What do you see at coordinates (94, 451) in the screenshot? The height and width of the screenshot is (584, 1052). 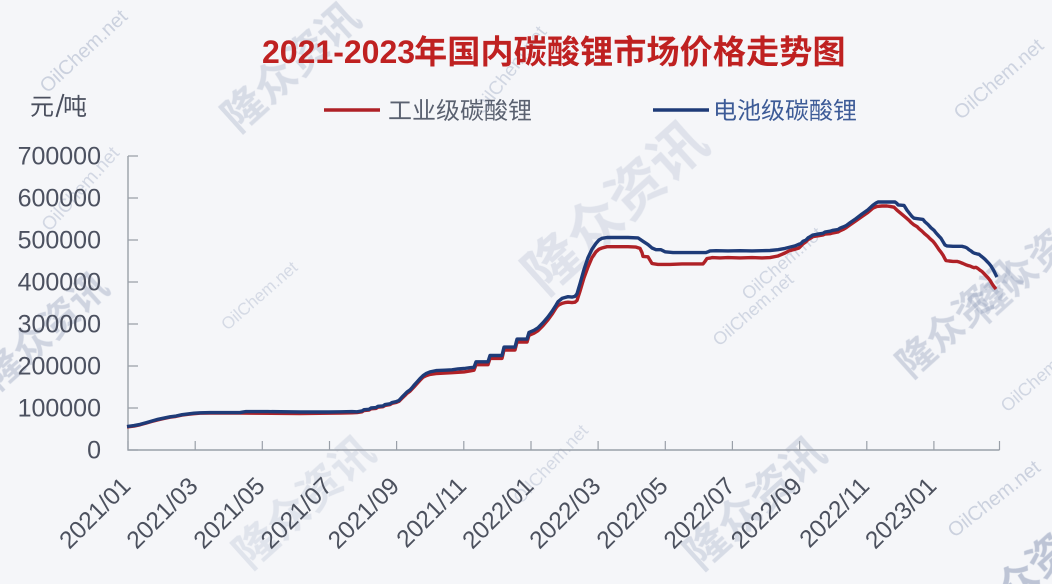 I see `svg-text: 0` at bounding box center [94, 451].